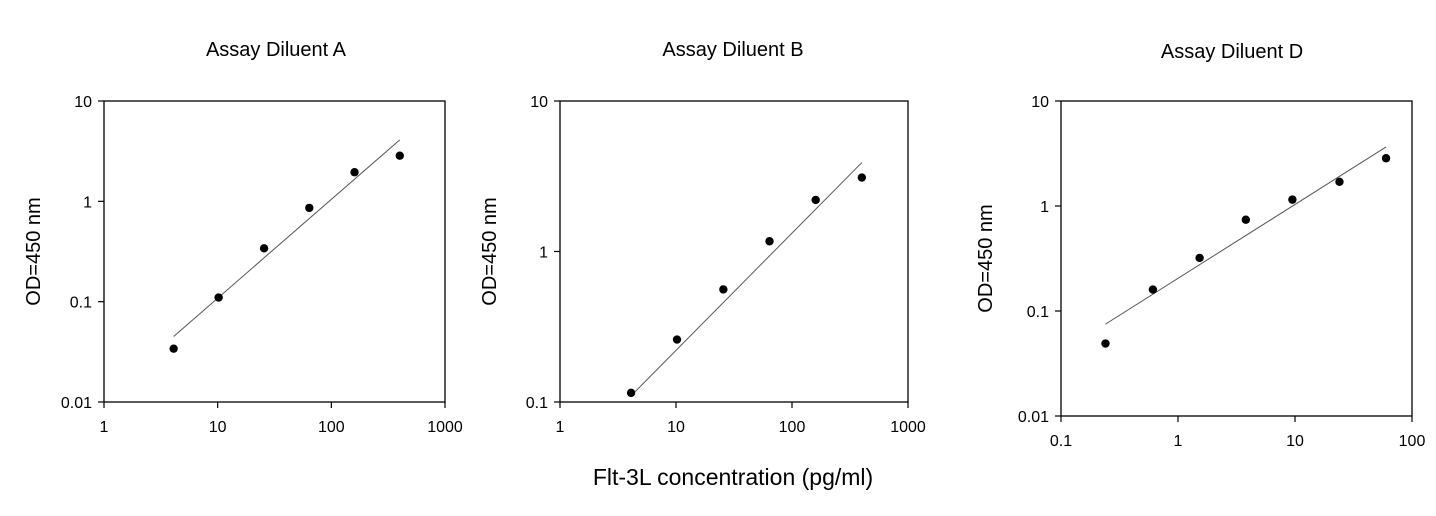 The image size is (1436, 516). I want to click on chart-title: Assay Diluent A, so click(276, 50).